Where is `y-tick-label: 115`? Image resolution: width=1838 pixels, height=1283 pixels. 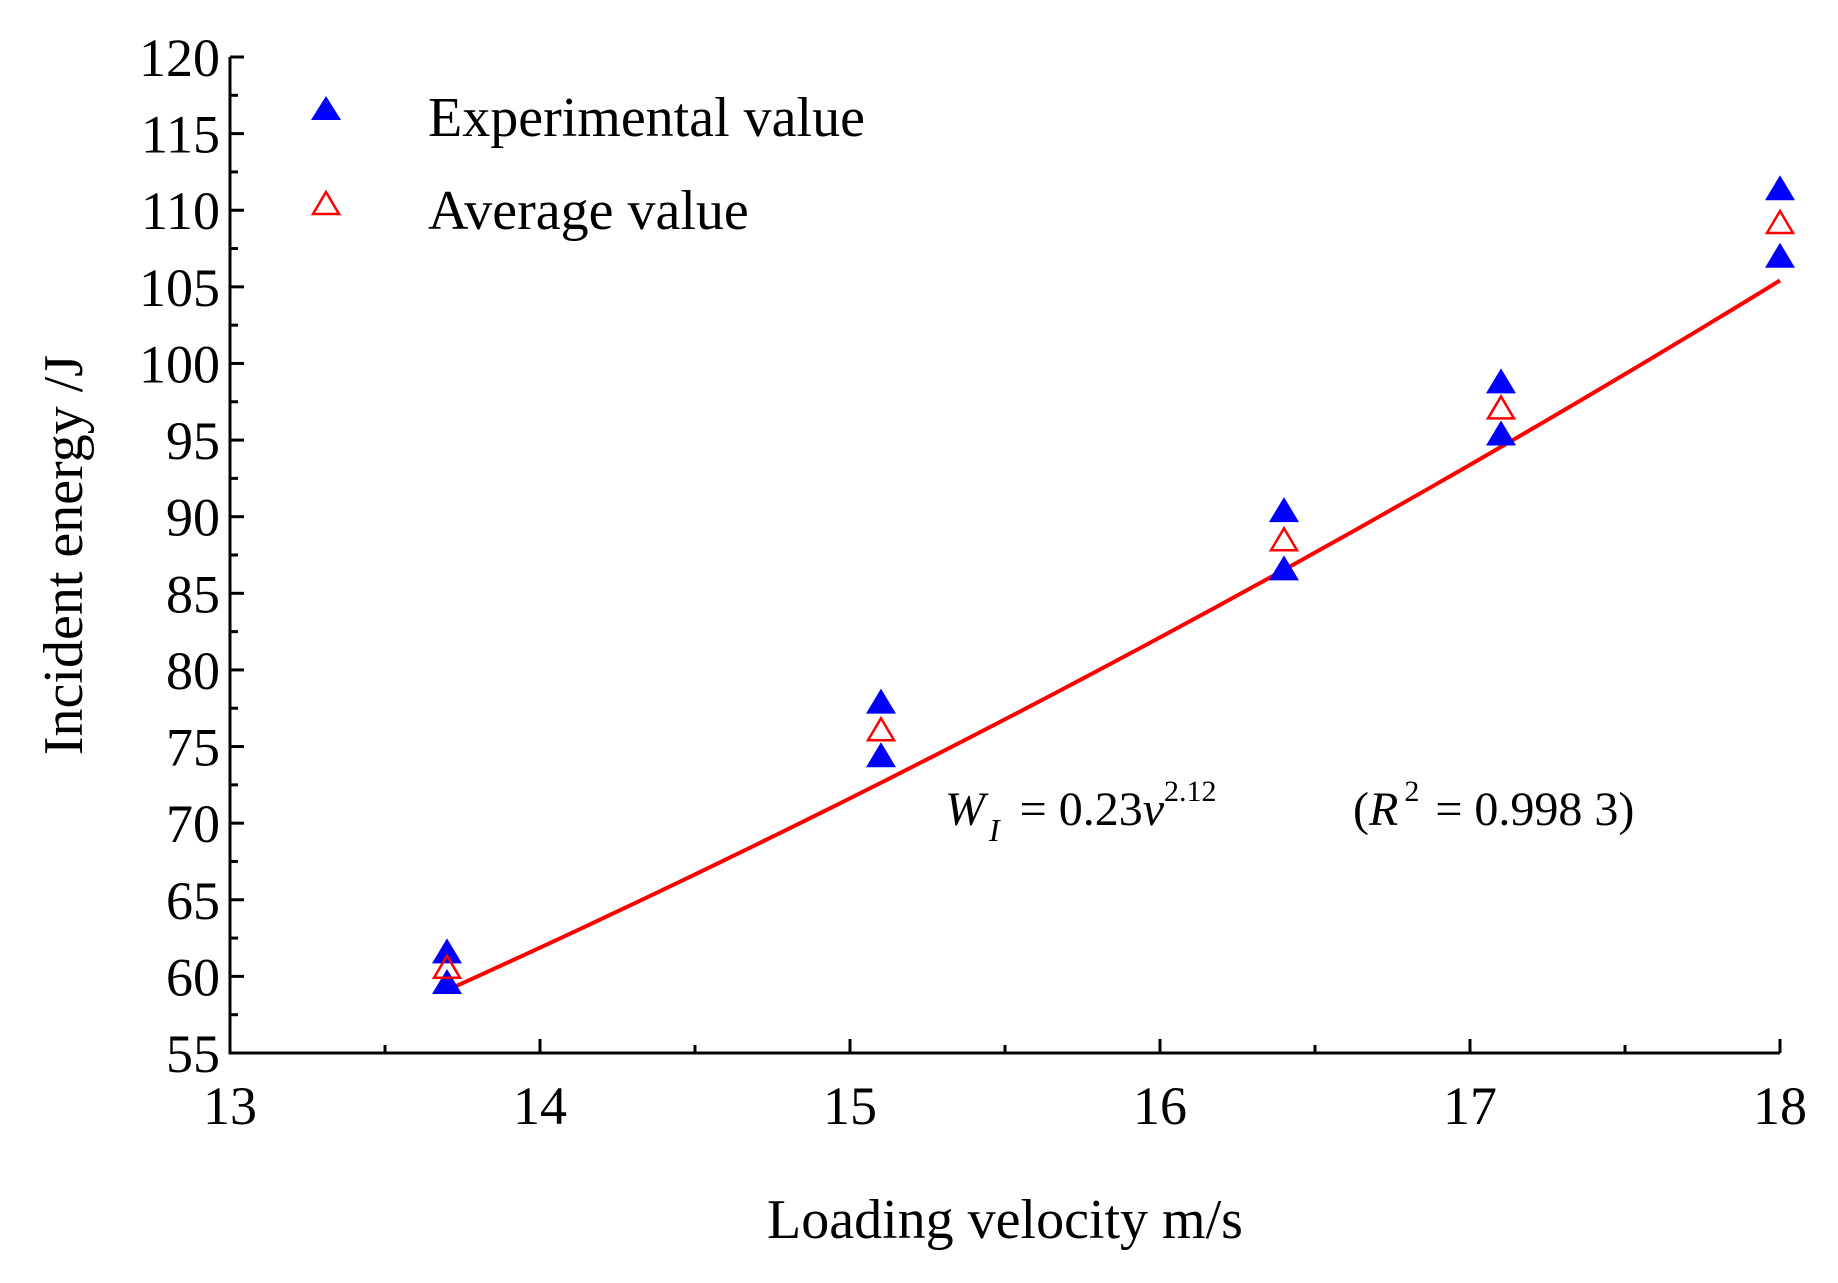
y-tick-label: 115 is located at coordinates (180, 135).